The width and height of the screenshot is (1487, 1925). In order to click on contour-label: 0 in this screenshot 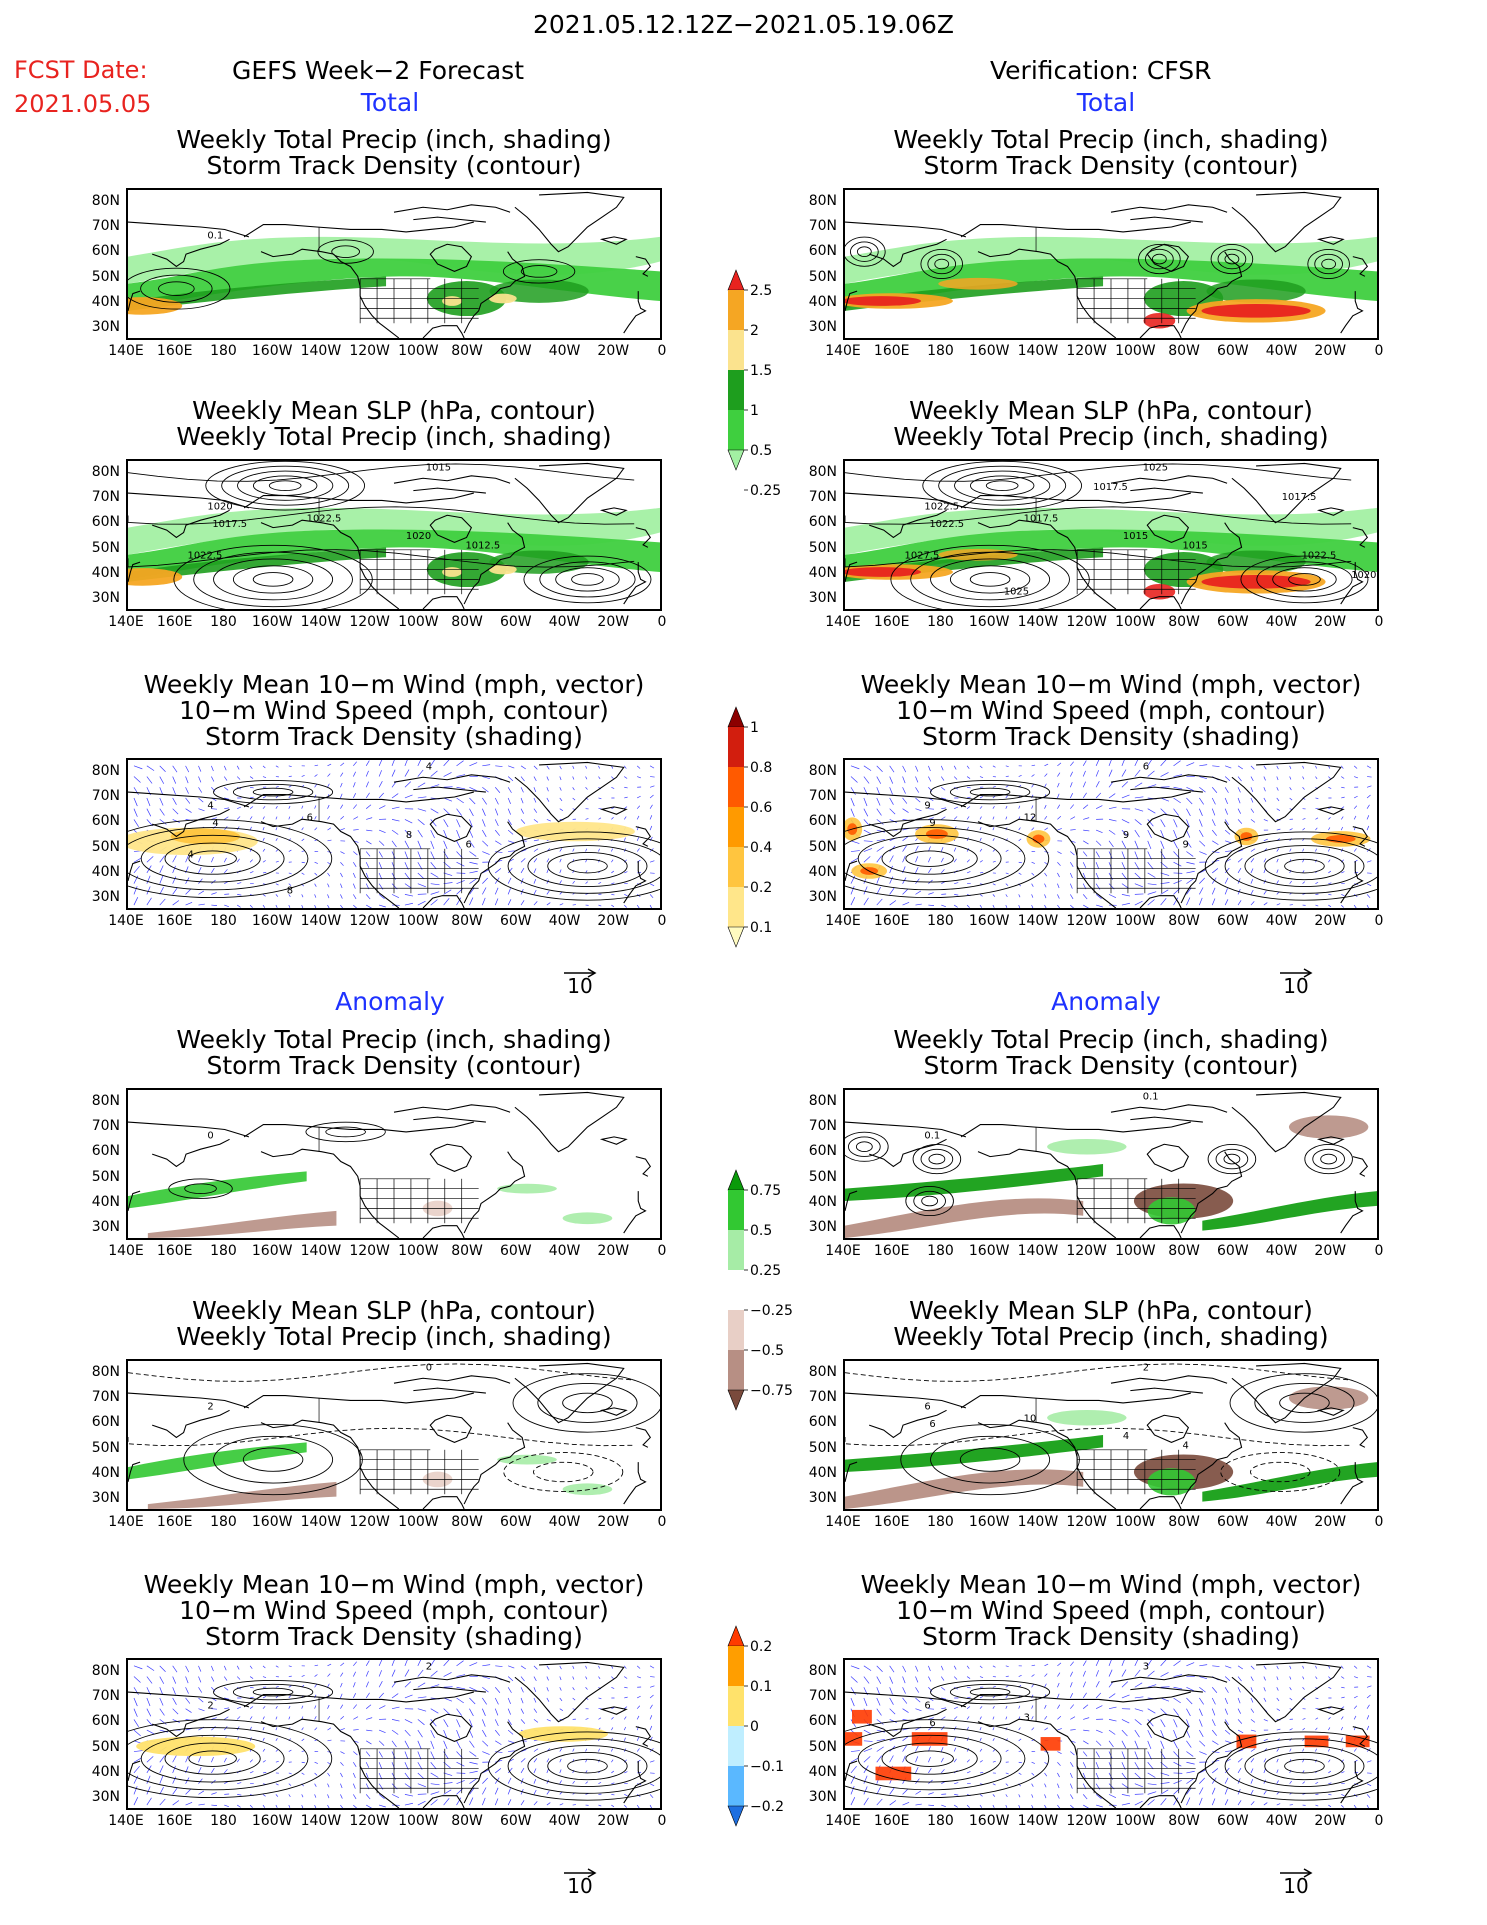, I will do `click(429, 1368)`.